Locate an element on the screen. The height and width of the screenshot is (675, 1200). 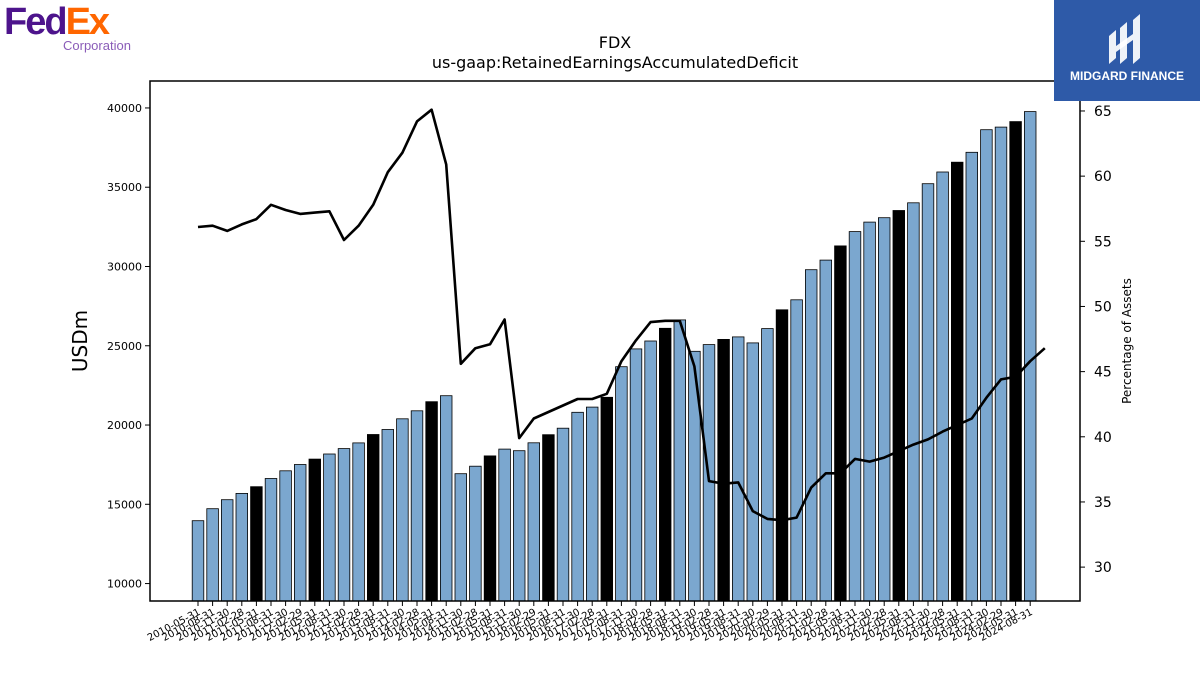
midgard-finance-badge: MIDGARD FINANCE is located at coordinates (1127, 50).